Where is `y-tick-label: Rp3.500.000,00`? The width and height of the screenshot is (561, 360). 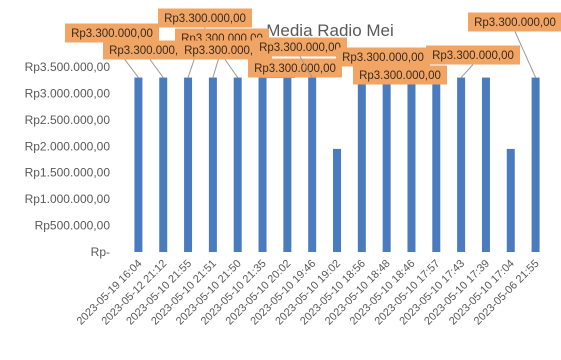 y-tick-label: Rp3.500.000,00 is located at coordinates (68, 67).